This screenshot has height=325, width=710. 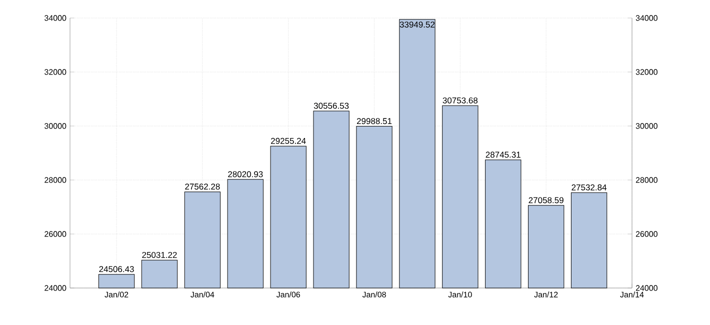 What do you see at coordinates (116, 295) in the screenshot?
I see `x-tick-label: Jan/02` at bounding box center [116, 295].